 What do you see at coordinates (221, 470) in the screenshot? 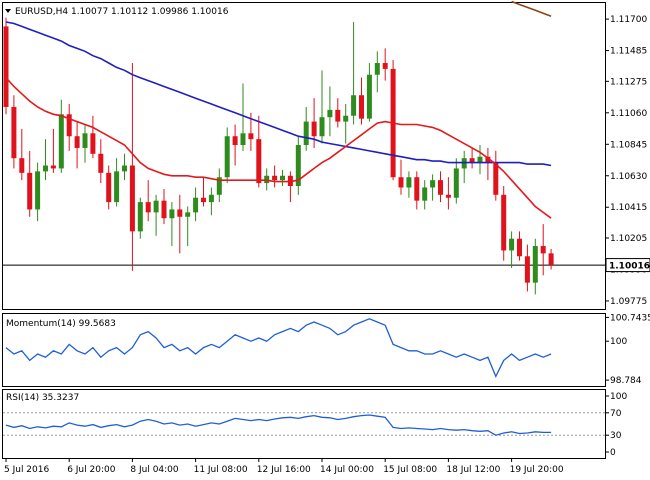
I see `time-tick-label: 11 Jul 08:00` at bounding box center [221, 470].